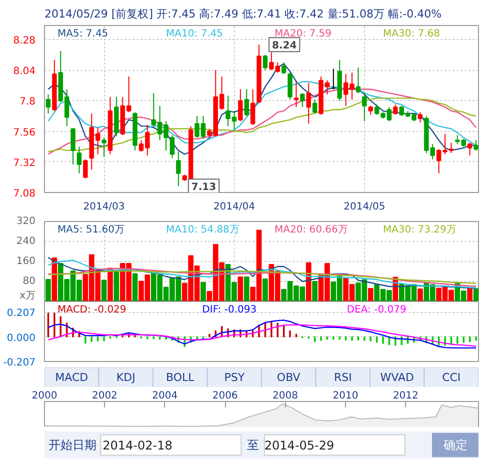  What do you see at coordinates (137, 445) in the screenshot?
I see `text: 2014-02-18` at bounding box center [137, 445].